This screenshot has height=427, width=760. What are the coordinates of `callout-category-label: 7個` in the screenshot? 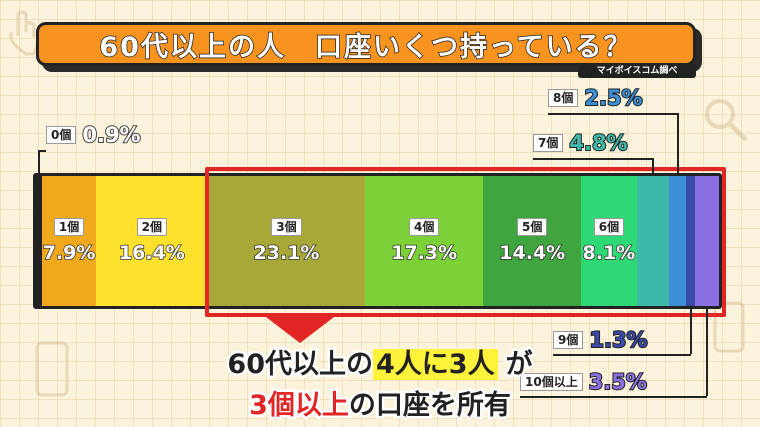 It's located at (548, 143).